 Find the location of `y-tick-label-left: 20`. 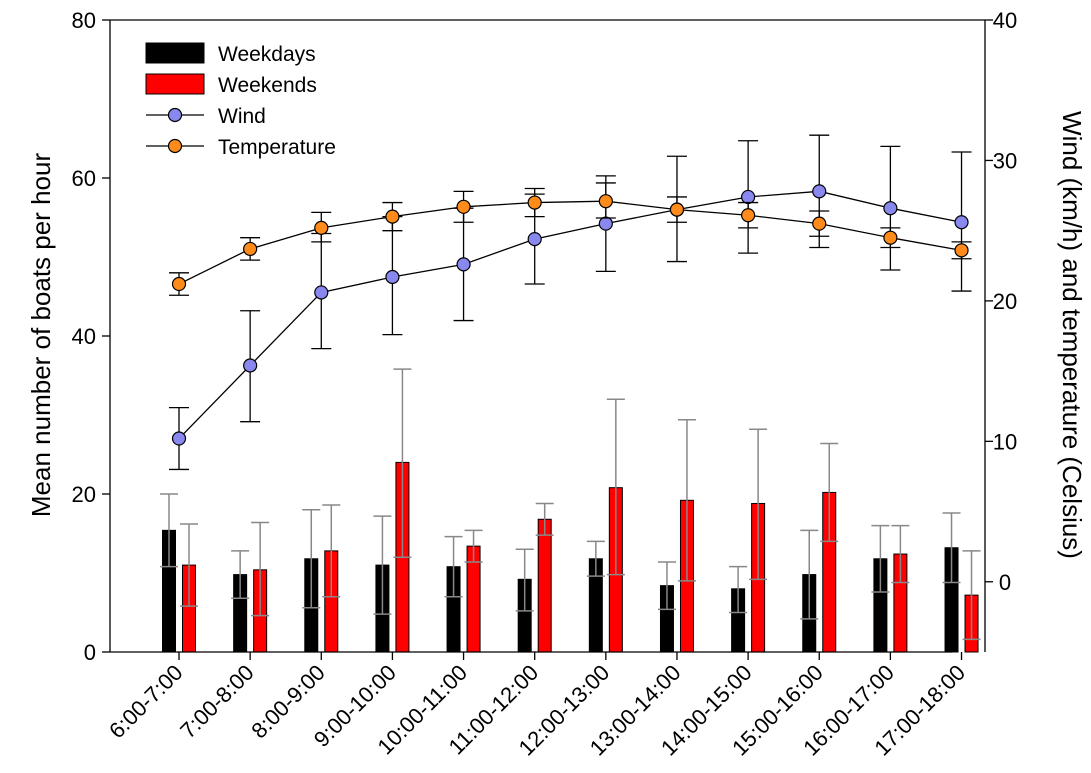

y-tick-label-left: 20 is located at coordinates (84, 494).